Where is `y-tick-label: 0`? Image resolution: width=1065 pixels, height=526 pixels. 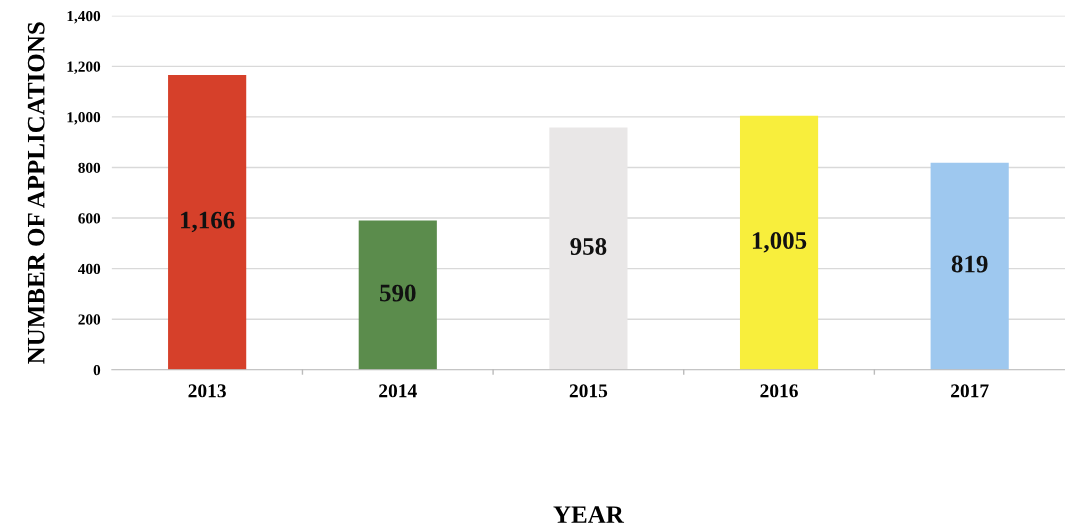
y-tick-label: 0 is located at coordinates (97, 370).